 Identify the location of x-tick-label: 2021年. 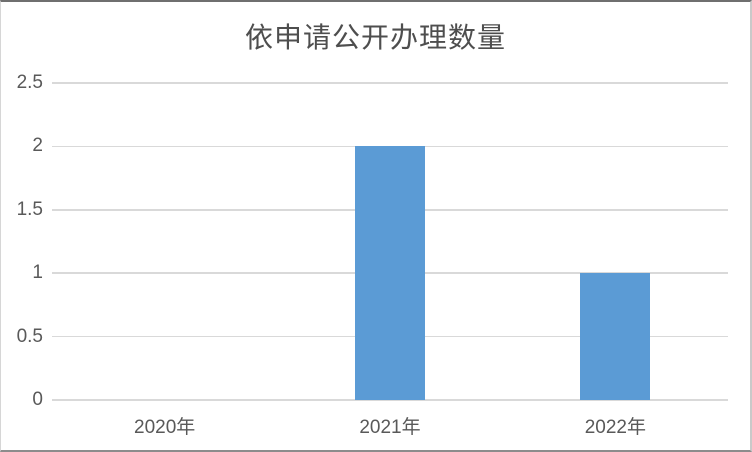
(390, 427).